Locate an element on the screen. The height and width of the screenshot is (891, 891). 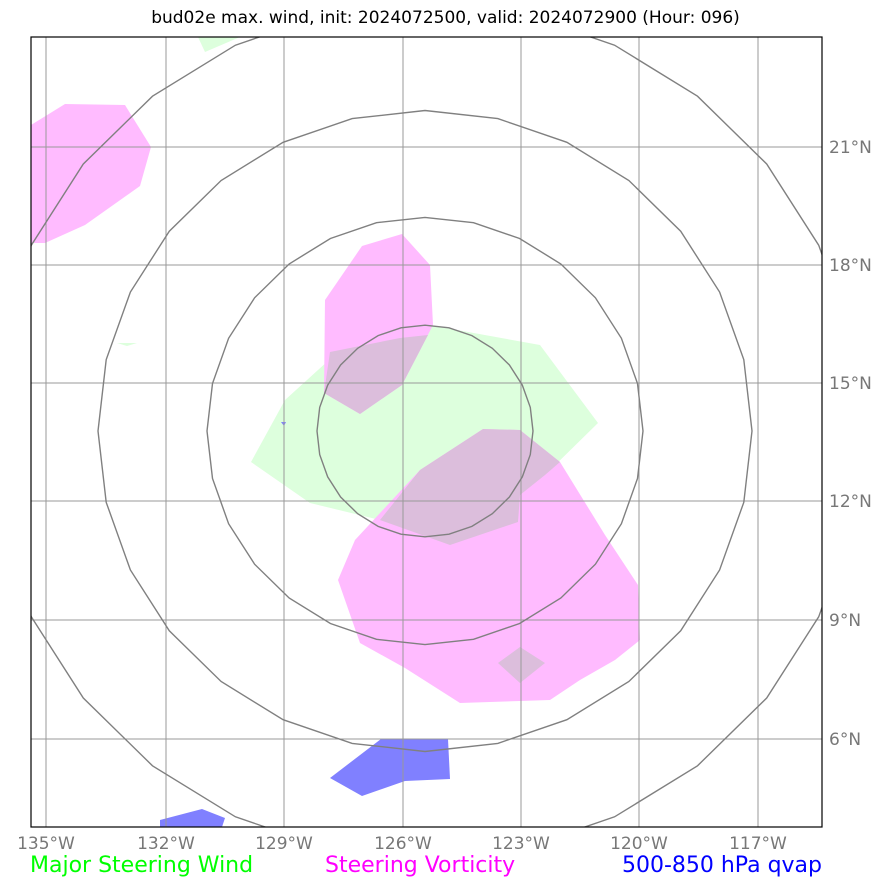
lon-label-135w: 135°W is located at coordinates (46, 844).